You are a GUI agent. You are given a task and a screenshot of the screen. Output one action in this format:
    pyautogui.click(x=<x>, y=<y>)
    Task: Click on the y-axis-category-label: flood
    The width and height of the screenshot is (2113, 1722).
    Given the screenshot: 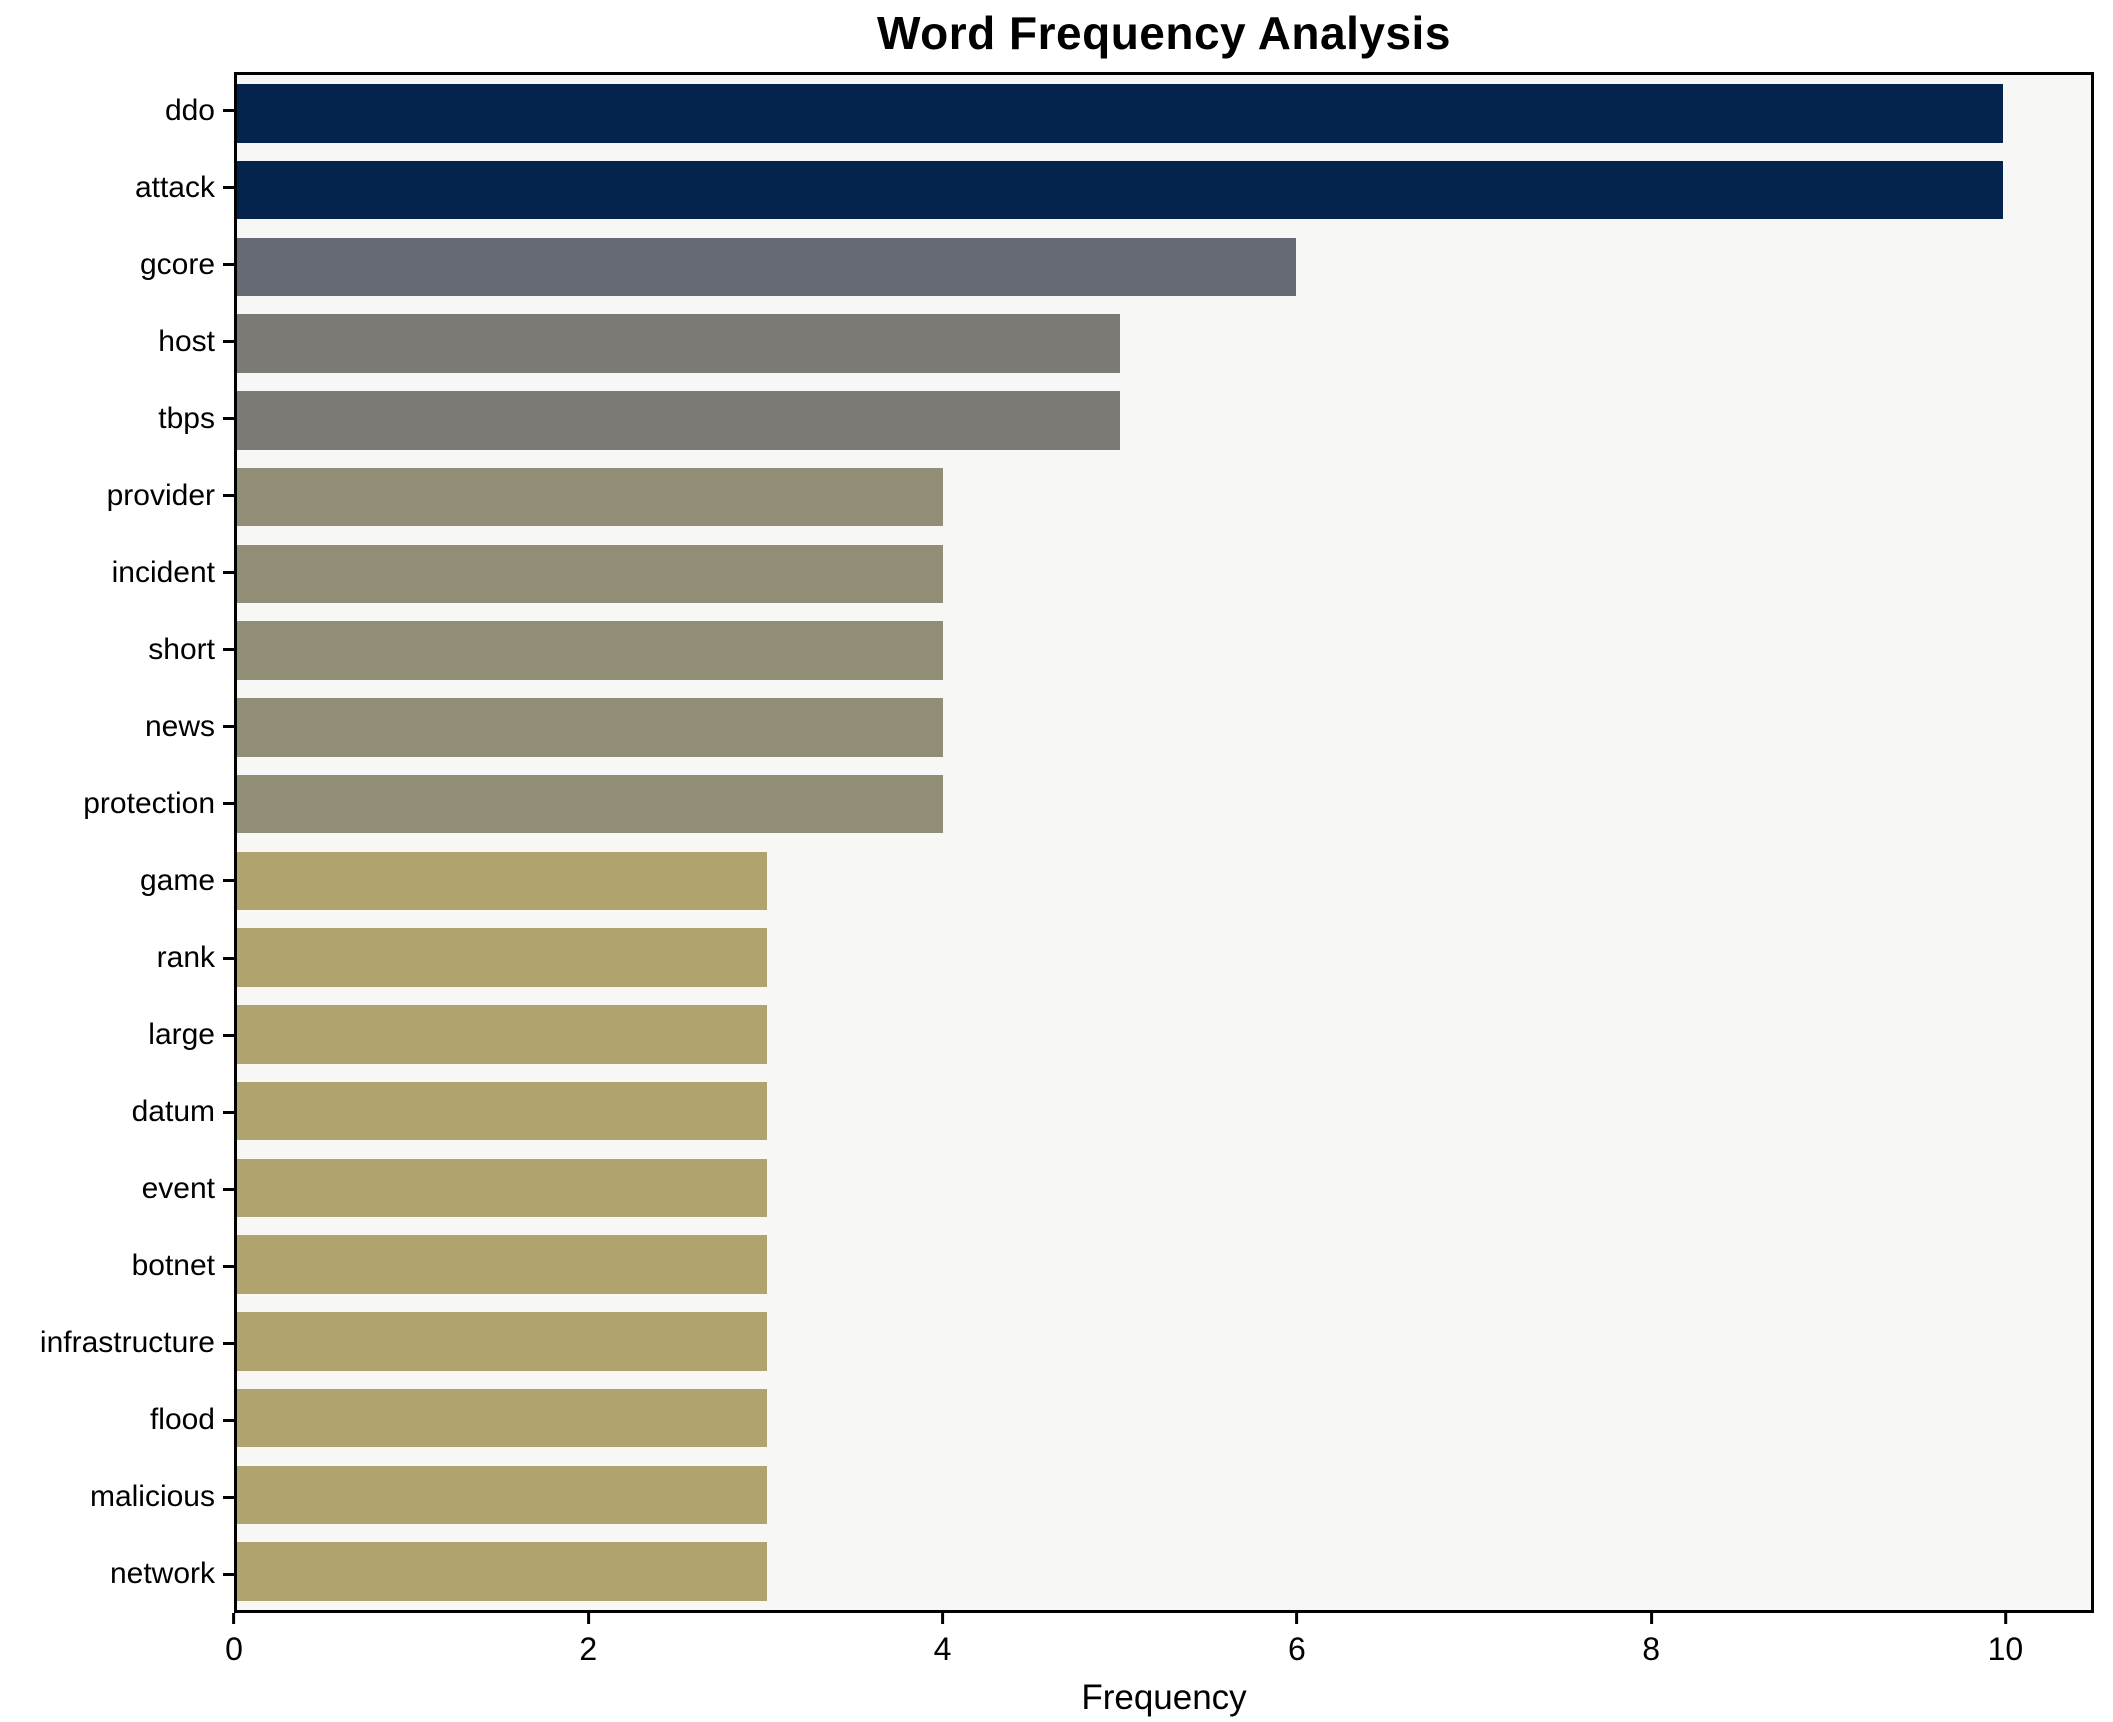 What is the action you would take?
    pyautogui.click(x=182, y=1420)
    